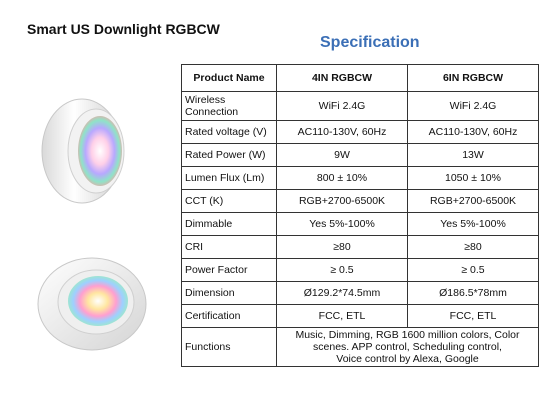 The image size is (556, 400). I want to click on cell-4in: ≥80, so click(342, 247).